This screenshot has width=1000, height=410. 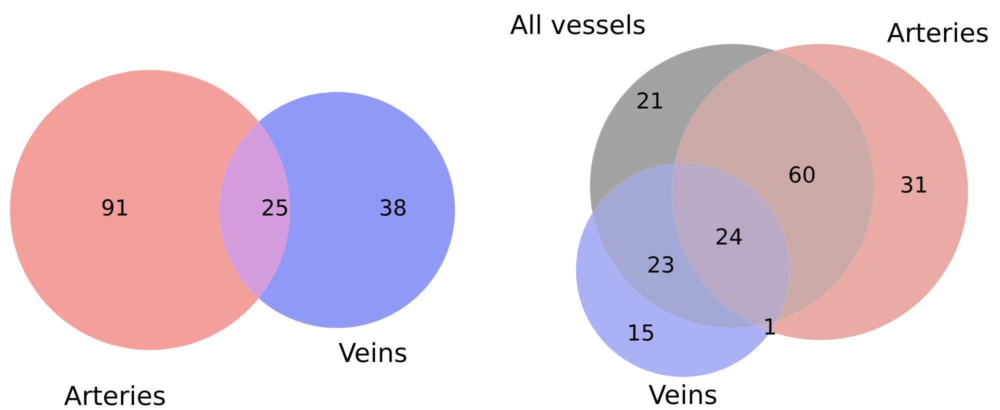 I want to click on data-label: 1, so click(x=770, y=328).